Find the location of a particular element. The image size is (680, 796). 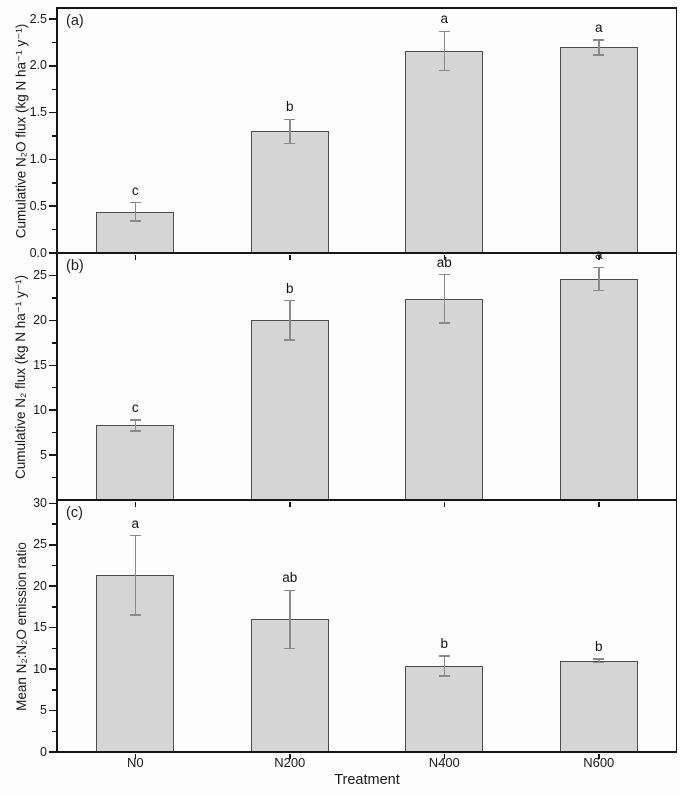

y-axis-title-text-c: Mean N₂:N₂O emission ratio is located at coordinates (21, 626).